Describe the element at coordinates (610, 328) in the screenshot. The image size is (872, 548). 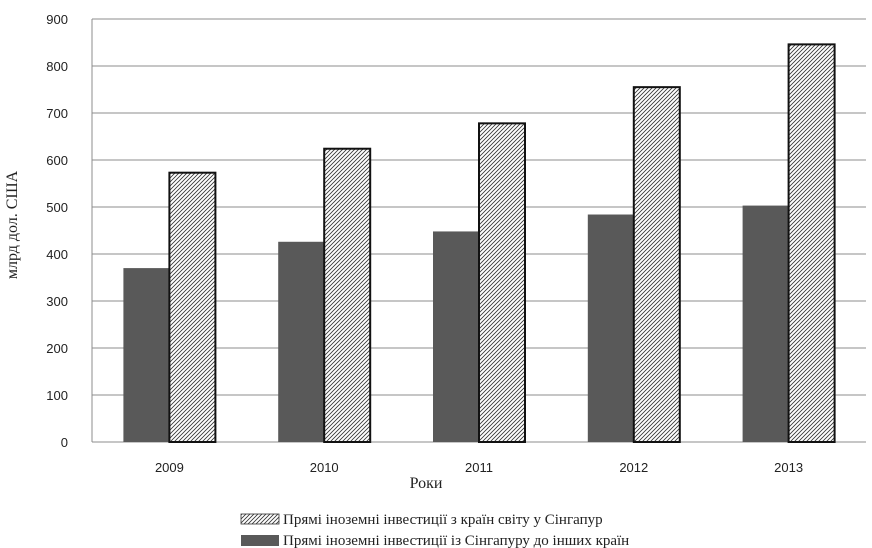
I see `bar-outbound-2012` at that location.